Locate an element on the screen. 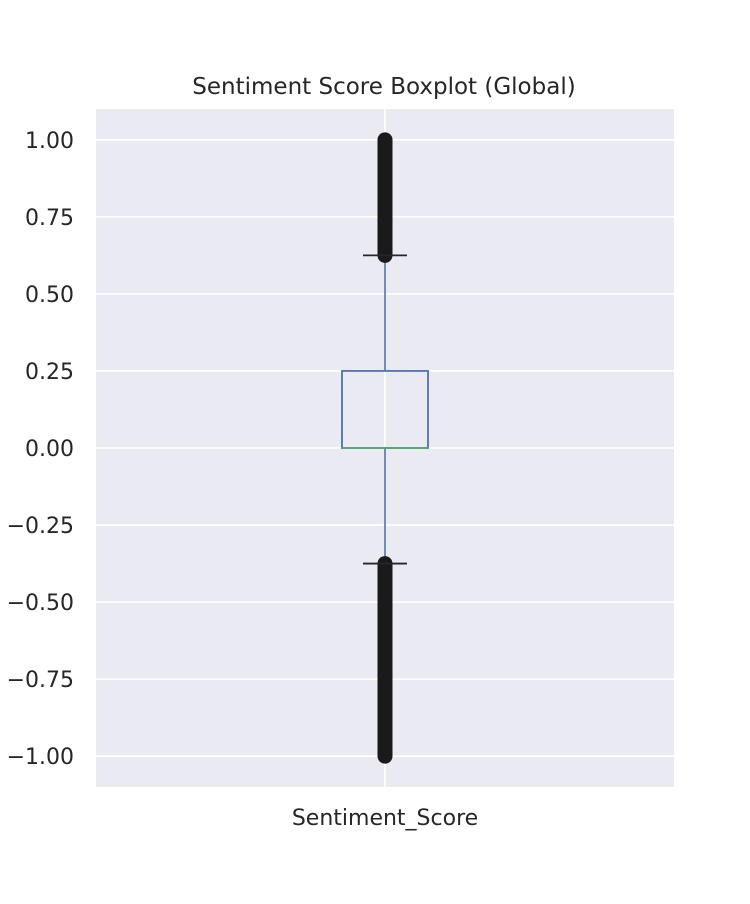 The height and width of the screenshot is (904, 750). y-tick-label: 0.75 is located at coordinates (49, 218).